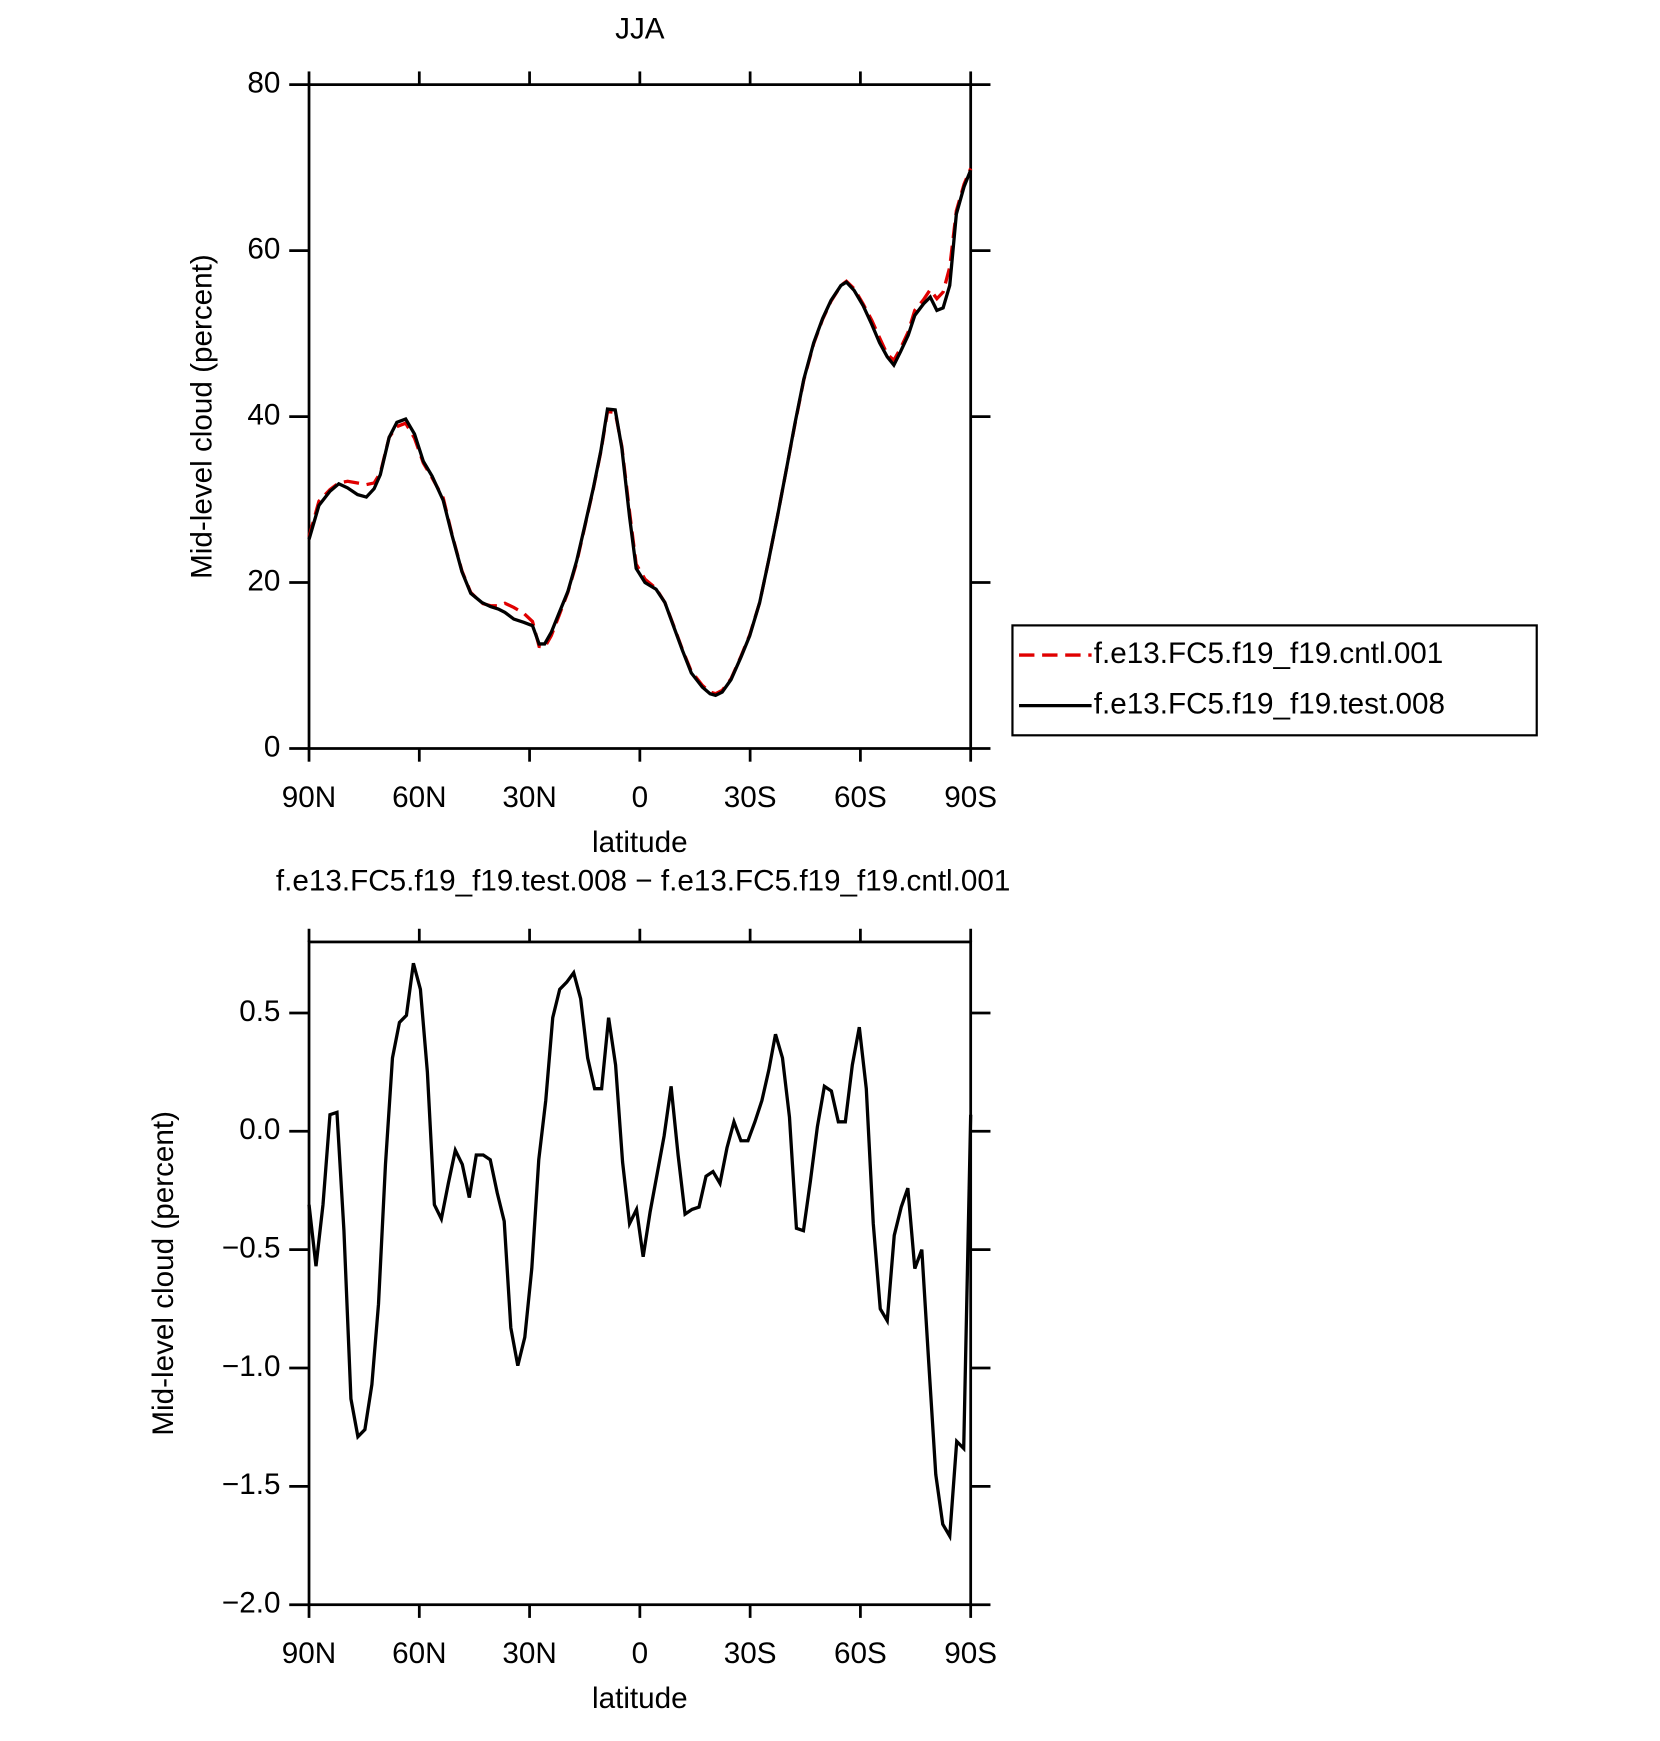  I want to click on y-tick-label: 0.5, so click(259, 1011).